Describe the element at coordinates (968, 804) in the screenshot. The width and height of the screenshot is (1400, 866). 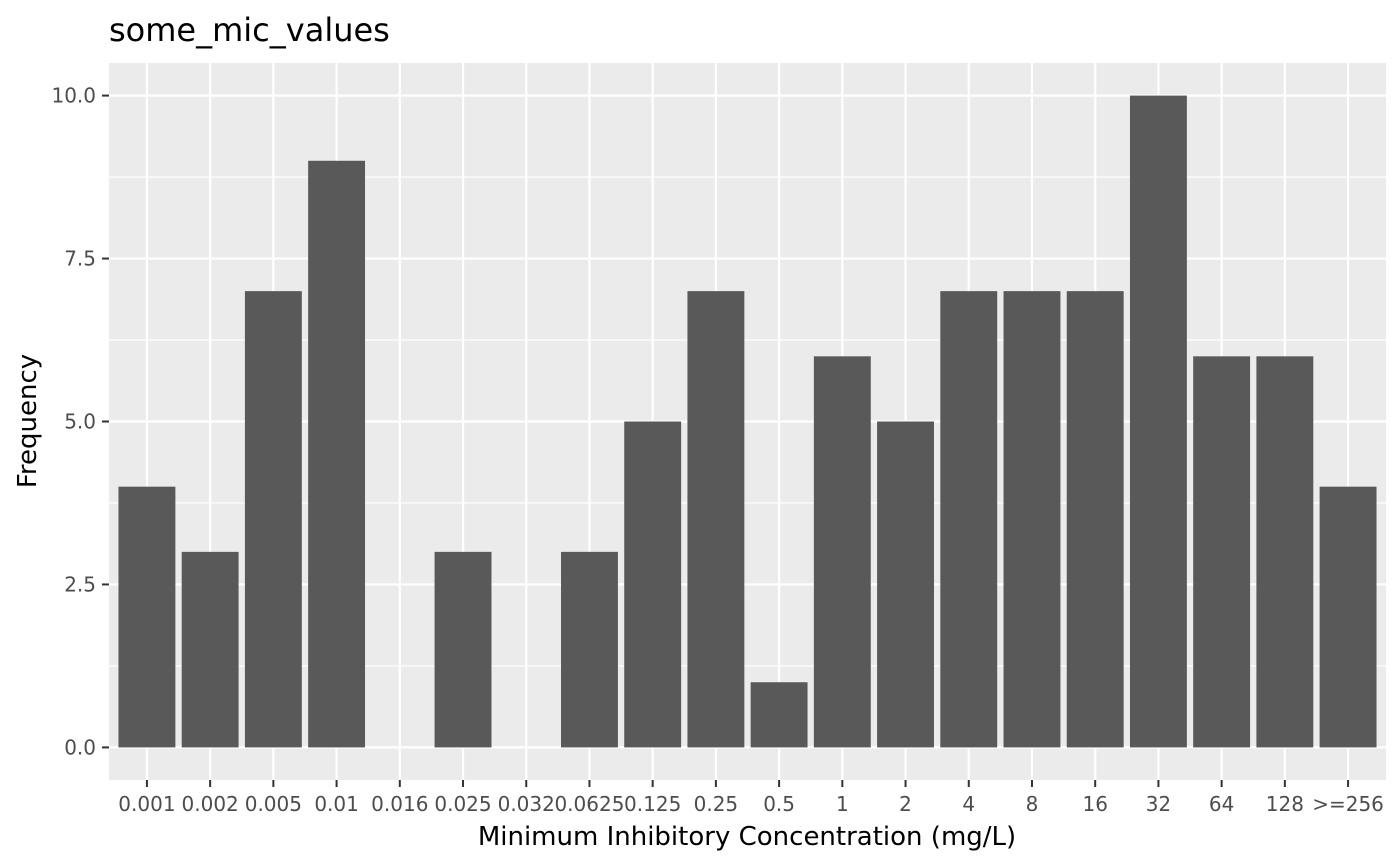
I see `x-tick-label: 4` at that location.